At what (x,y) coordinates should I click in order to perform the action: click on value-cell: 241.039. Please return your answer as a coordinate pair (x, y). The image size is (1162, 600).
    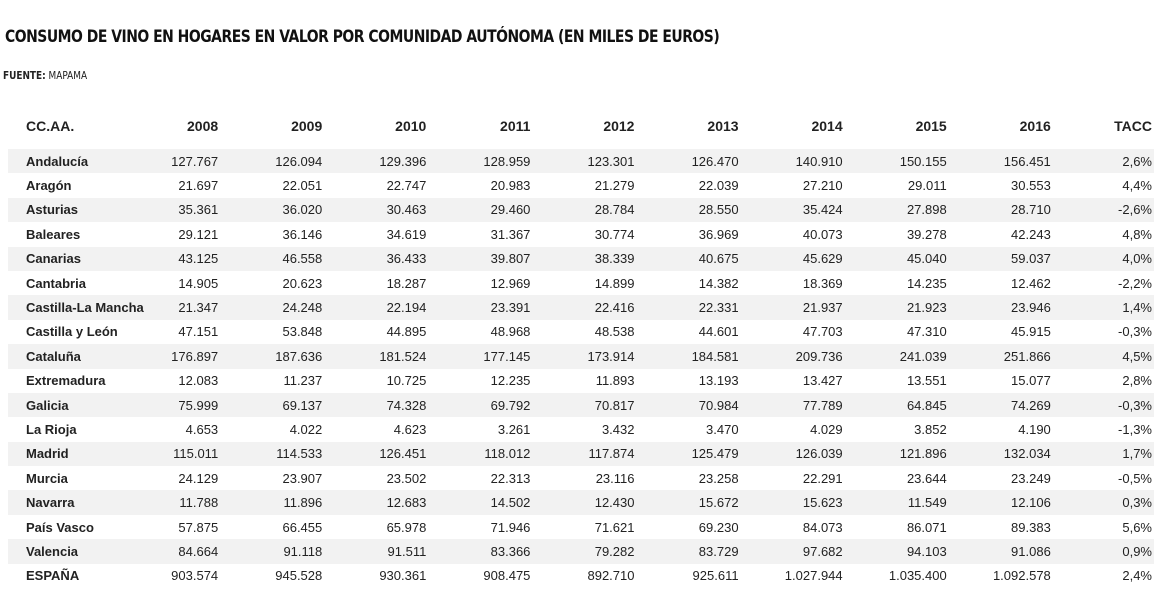
    Looking at the image, I should click on (896, 356).